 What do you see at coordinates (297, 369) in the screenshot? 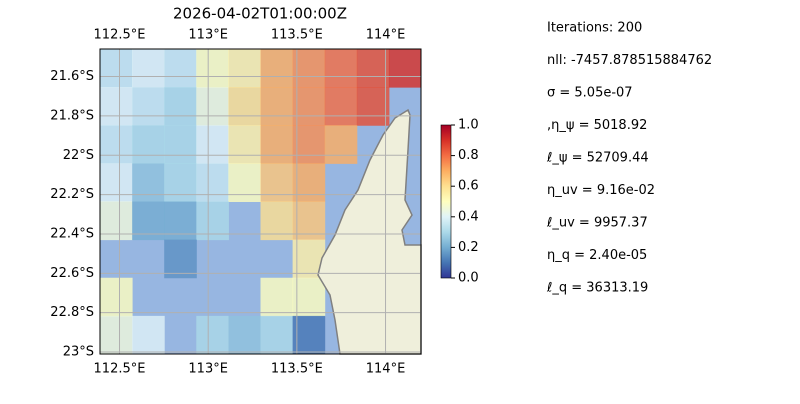
I see `x-tick-label: 113.5°E` at bounding box center [297, 369].